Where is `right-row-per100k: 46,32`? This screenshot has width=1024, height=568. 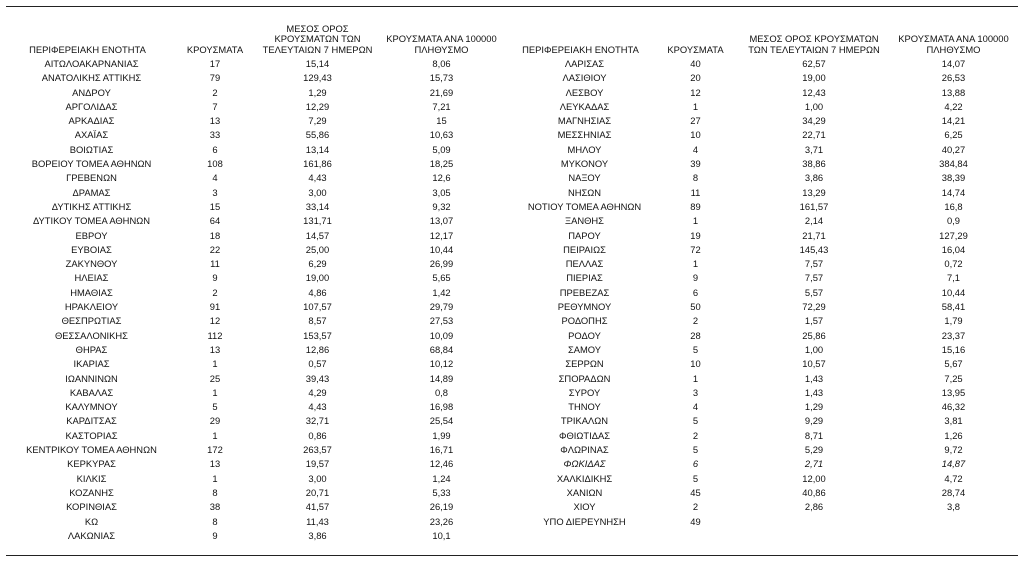 right-row-per100k: 46,32 is located at coordinates (953, 407).